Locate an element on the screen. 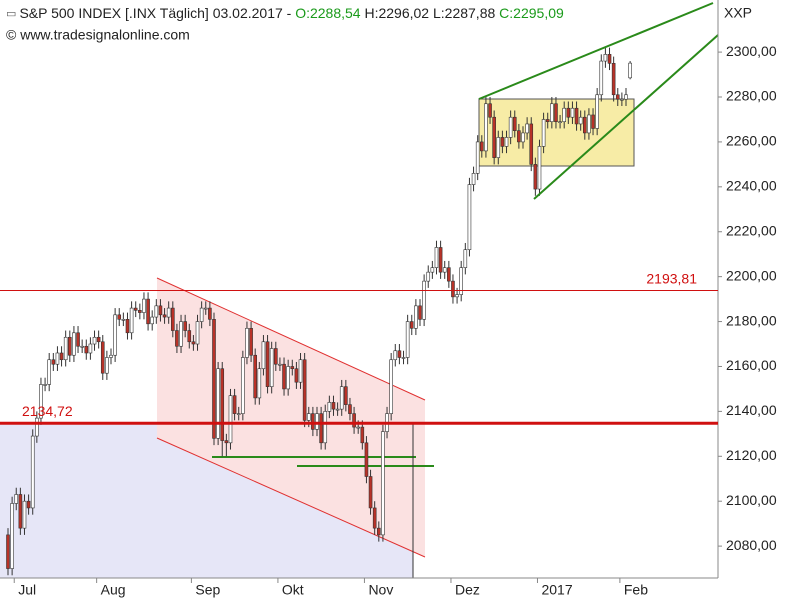 This screenshot has height=600, width=800. x-tick-label: Aug is located at coordinates (113, 590).